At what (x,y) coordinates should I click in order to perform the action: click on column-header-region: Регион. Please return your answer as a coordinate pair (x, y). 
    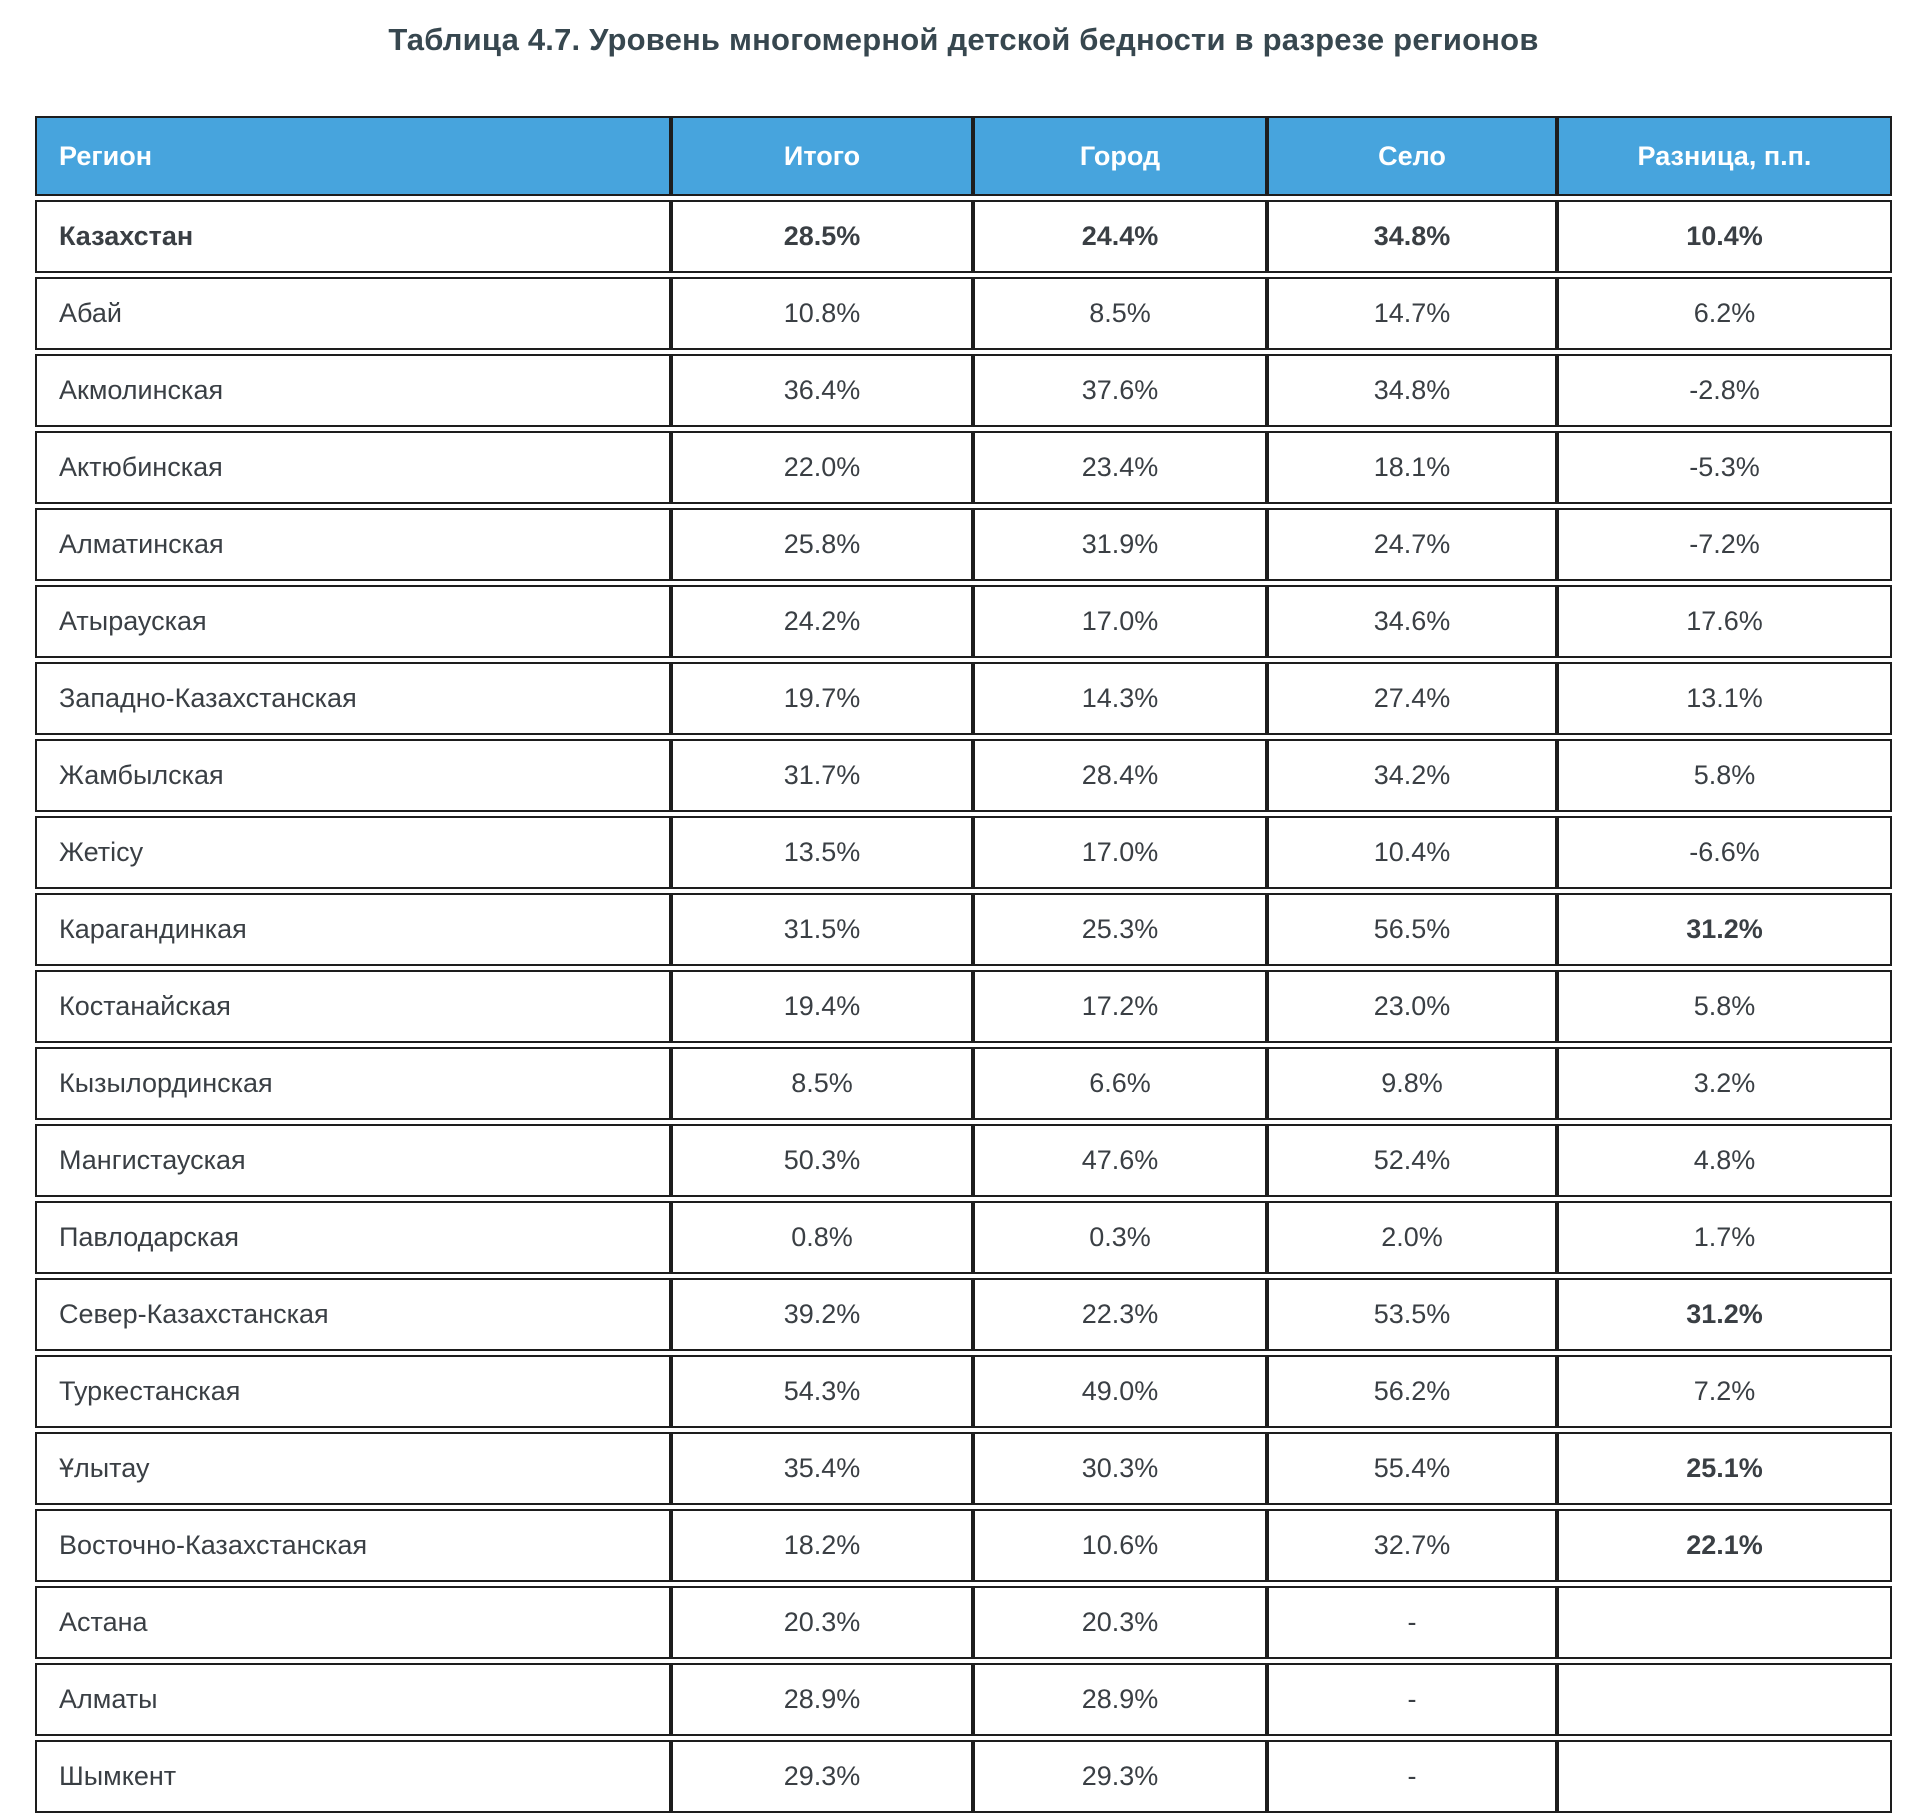
    Looking at the image, I should click on (353, 156).